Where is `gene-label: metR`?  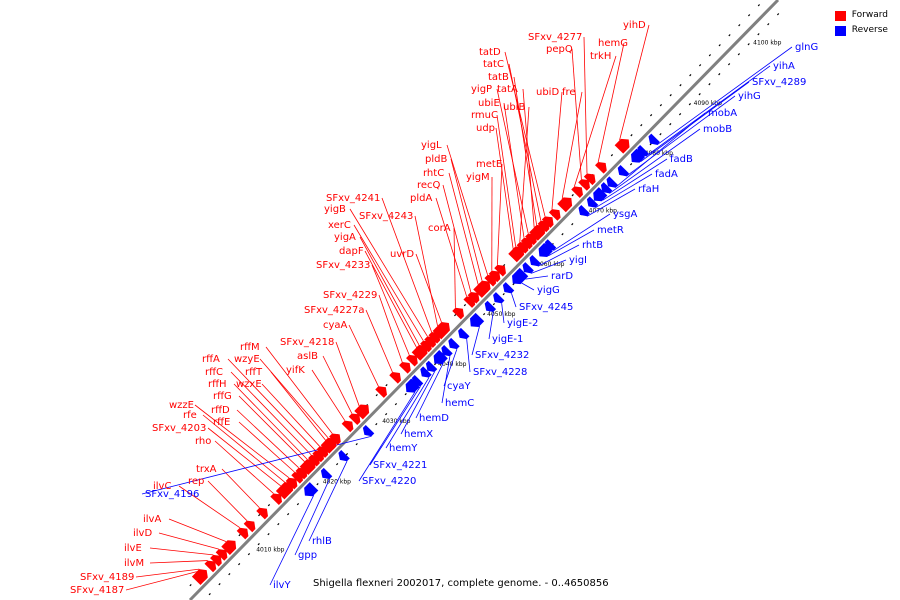
gene-label: metR is located at coordinates (610, 230).